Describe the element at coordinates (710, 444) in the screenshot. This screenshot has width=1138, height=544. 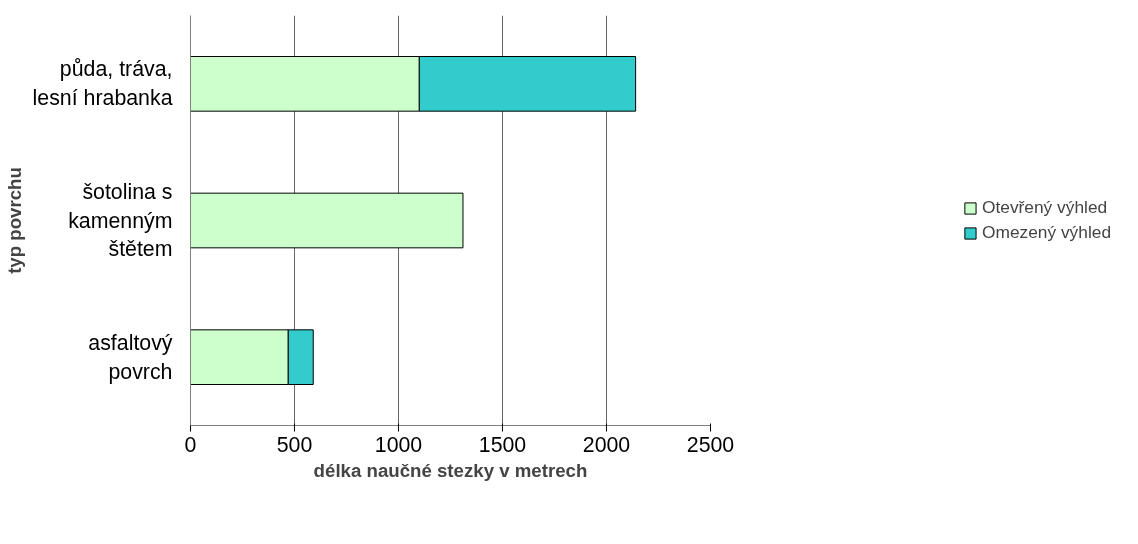
I see `x-tick-label: 2500` at that location.